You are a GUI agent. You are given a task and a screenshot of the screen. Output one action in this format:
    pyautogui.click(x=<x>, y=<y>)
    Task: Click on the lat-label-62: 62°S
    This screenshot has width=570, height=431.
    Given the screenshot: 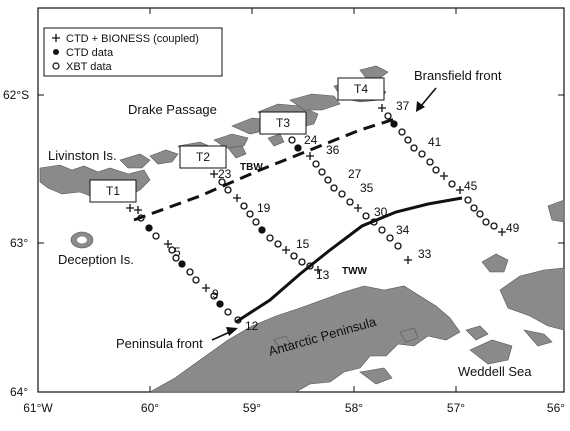 What is the action you would take?
    pyautogui.click(x=16, y=95)
    